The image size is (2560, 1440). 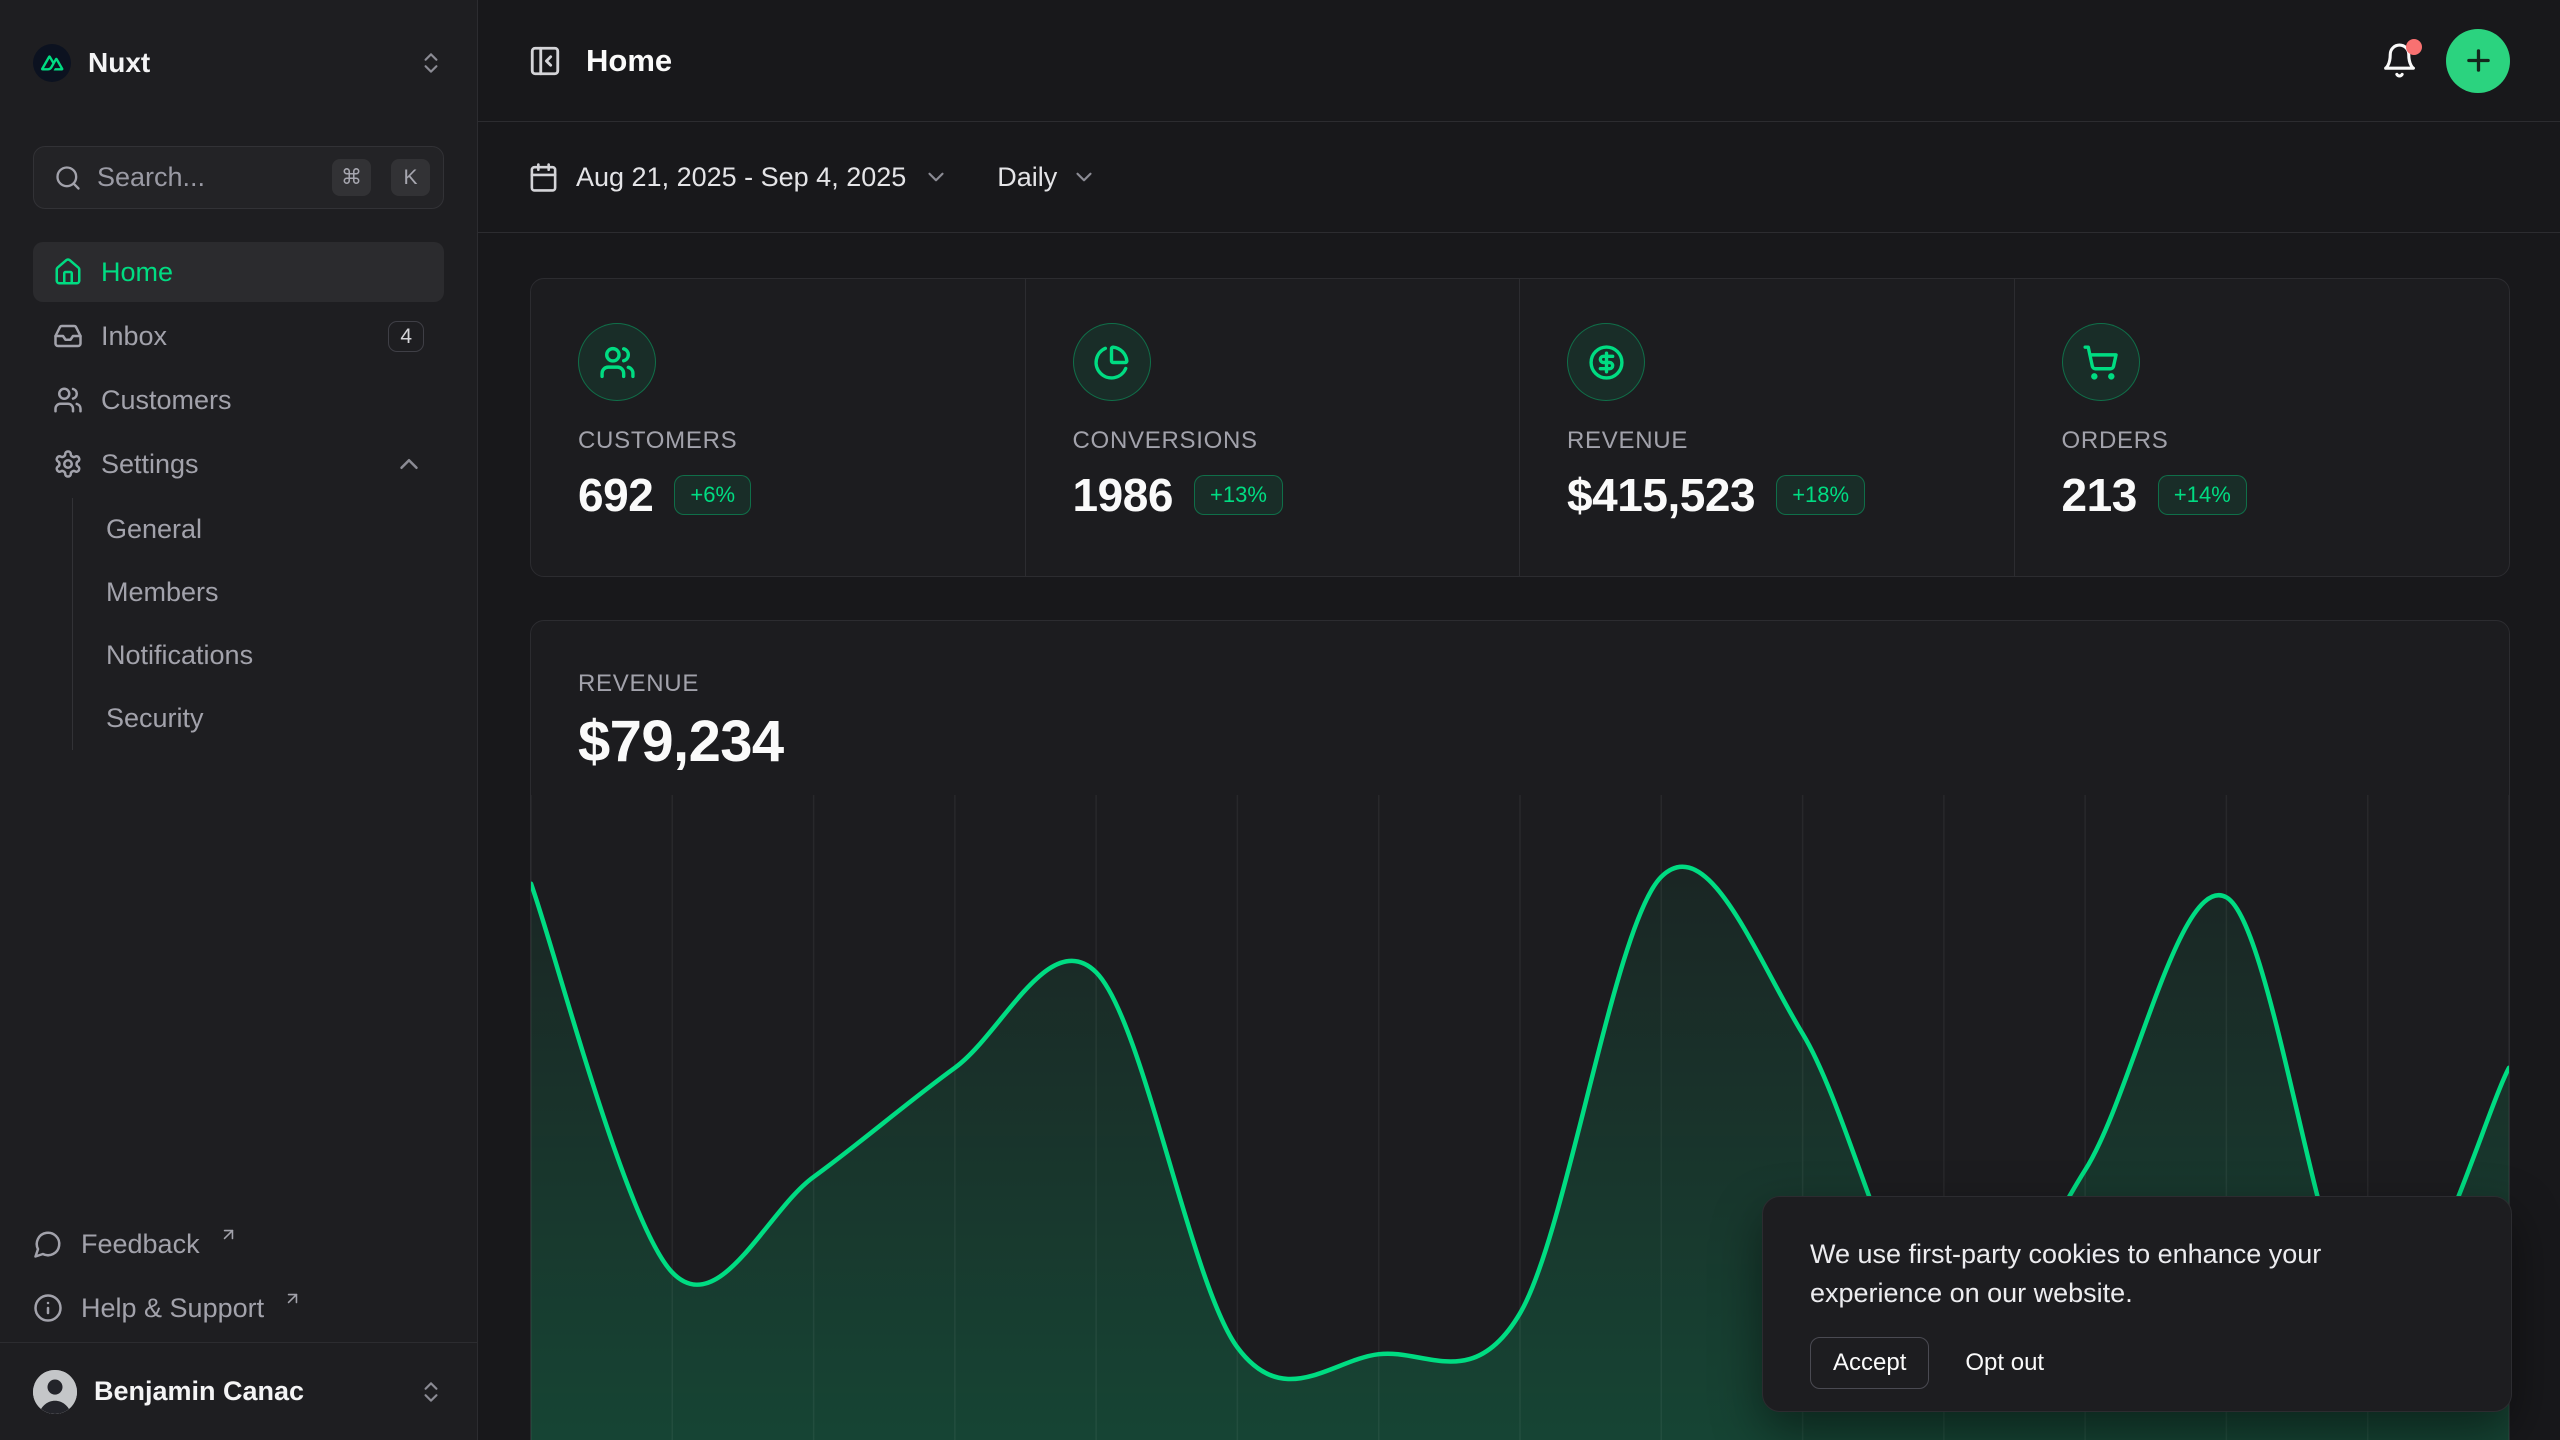 What do you see at coordinates (741, 176) in the screenshot?
I see `date-range-label: Aug 21, 2025 - Sep 4, 2025` at bounding box center [741, 176].